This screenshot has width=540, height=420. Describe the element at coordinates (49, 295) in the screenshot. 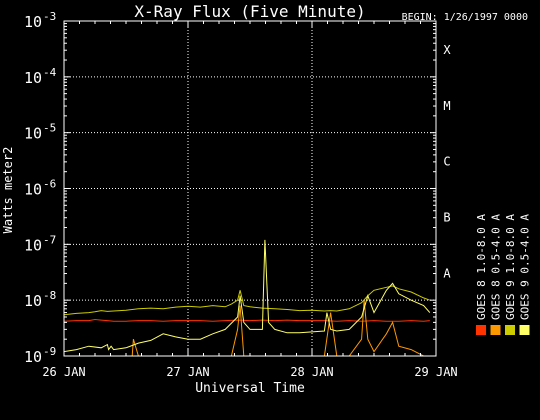

I see `y-tick-exponent: -8` at that location.